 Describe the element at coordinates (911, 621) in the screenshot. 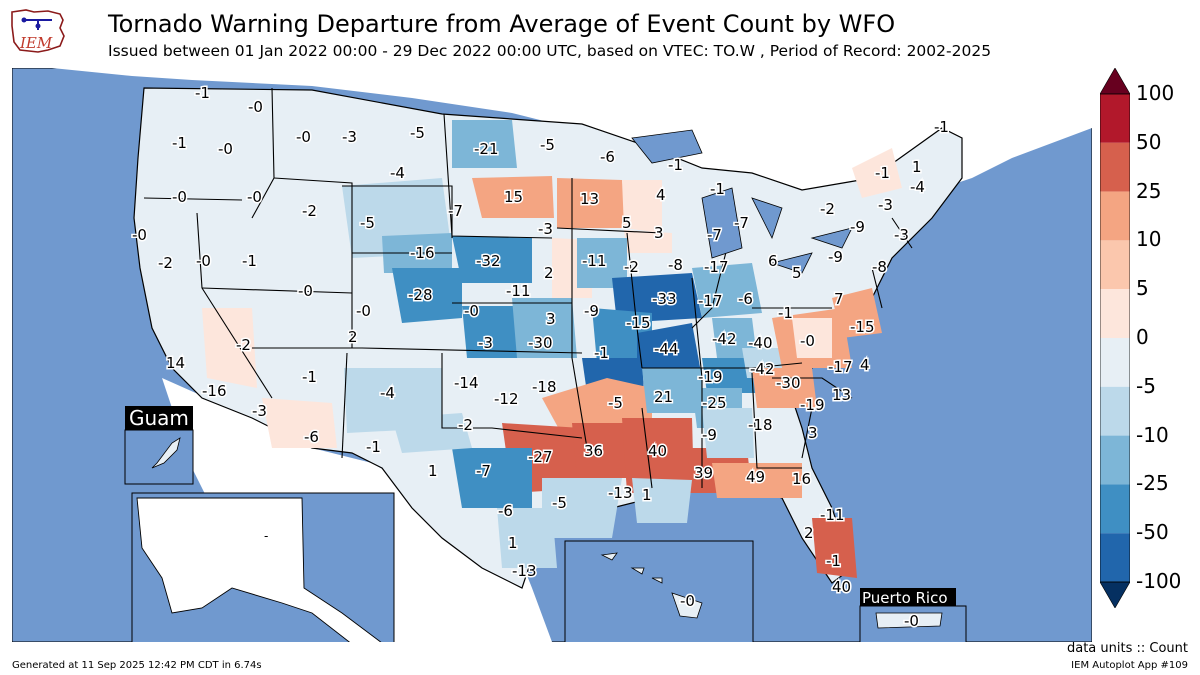

I see `puerto-rico-value: -0` at that location.